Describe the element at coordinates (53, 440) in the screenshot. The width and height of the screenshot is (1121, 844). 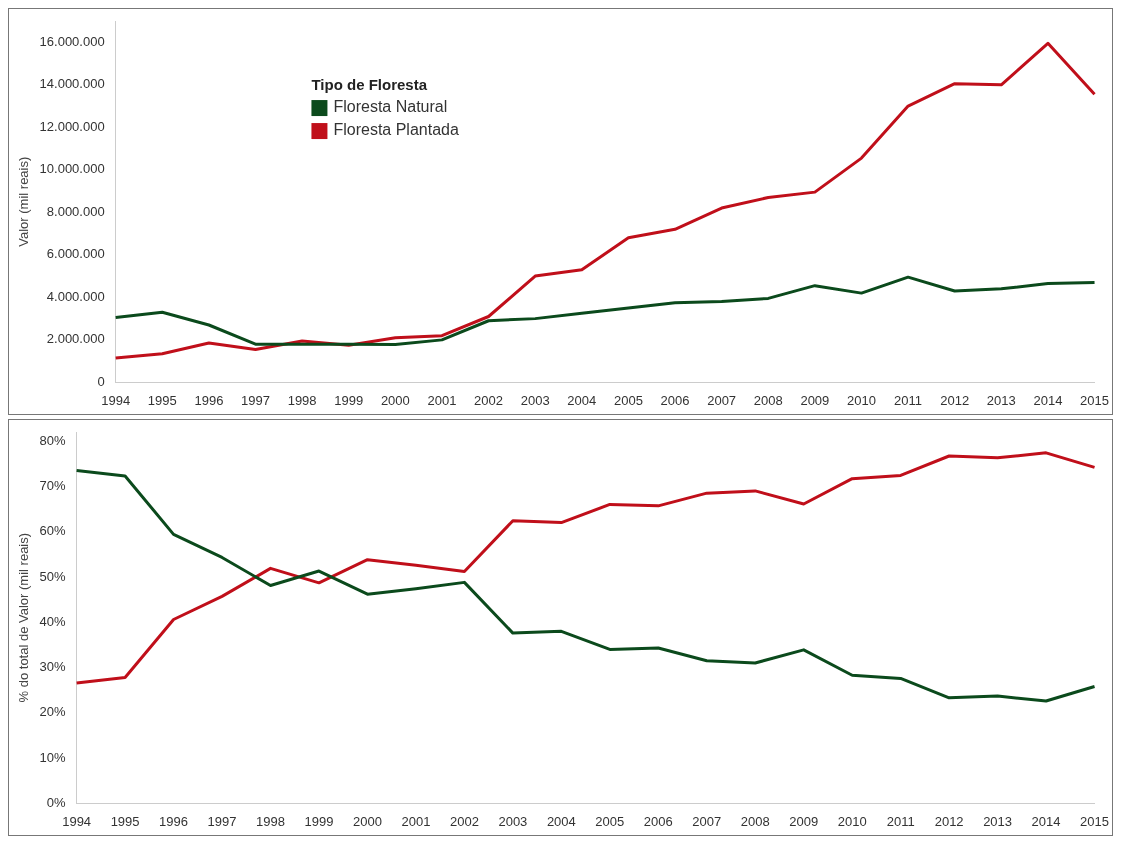
I see `y-tick-label: 80%` at that location.